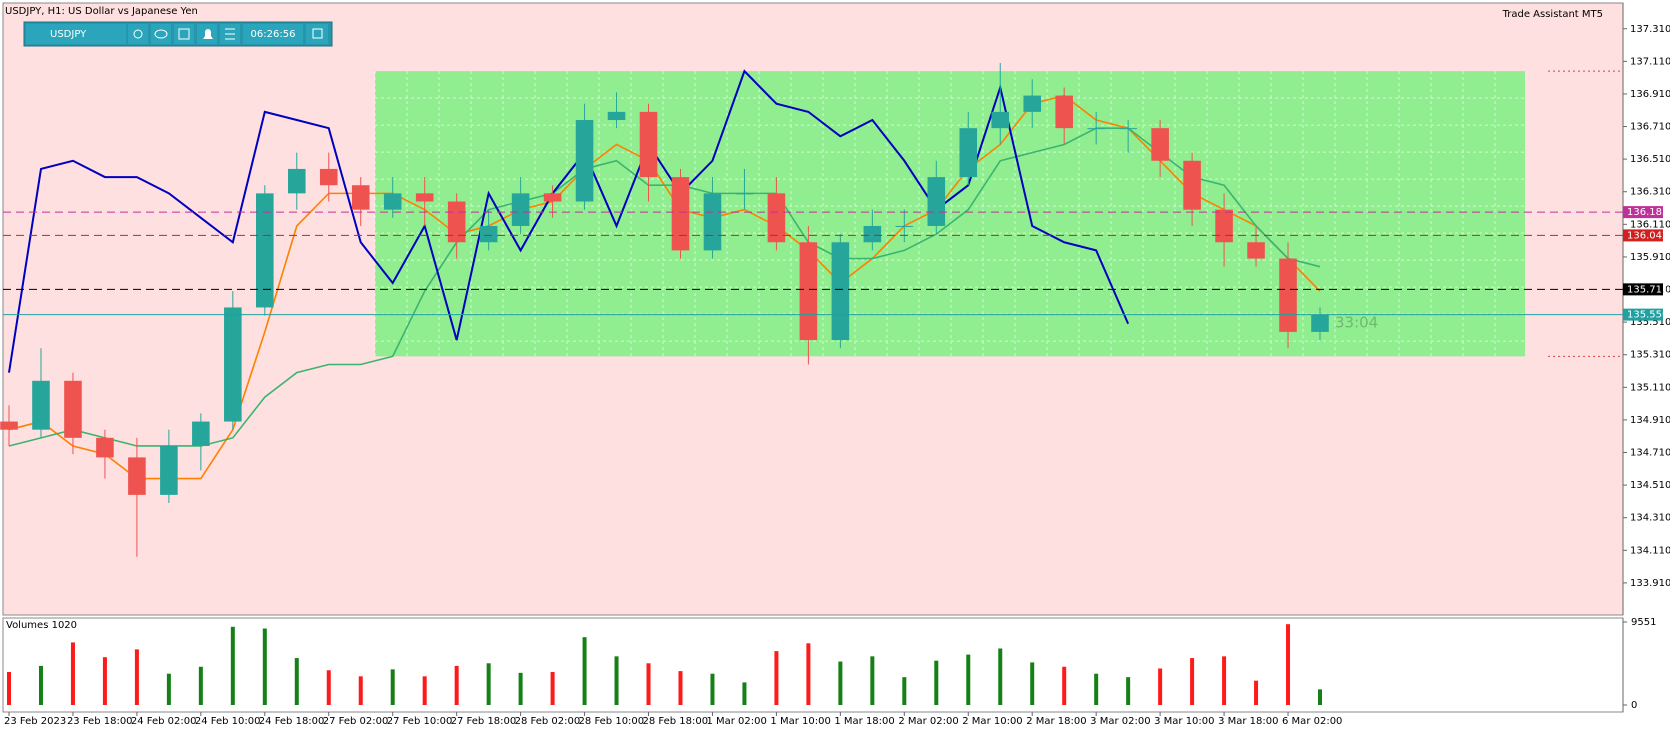 This screenshot has width=1670, height=729. Describe the element at coordinates (420, 721) in the screenshot. I see `x-tick-label: 27 Feb 10:00` at that location.